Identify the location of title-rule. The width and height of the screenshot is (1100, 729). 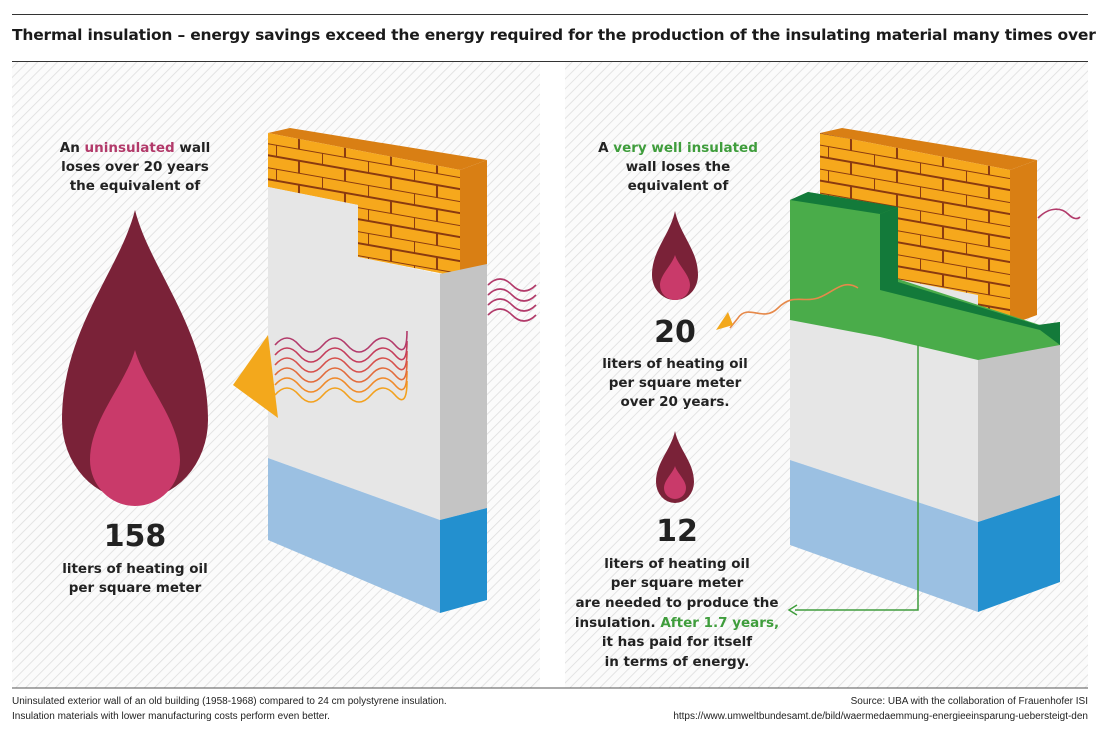
(550, 61).